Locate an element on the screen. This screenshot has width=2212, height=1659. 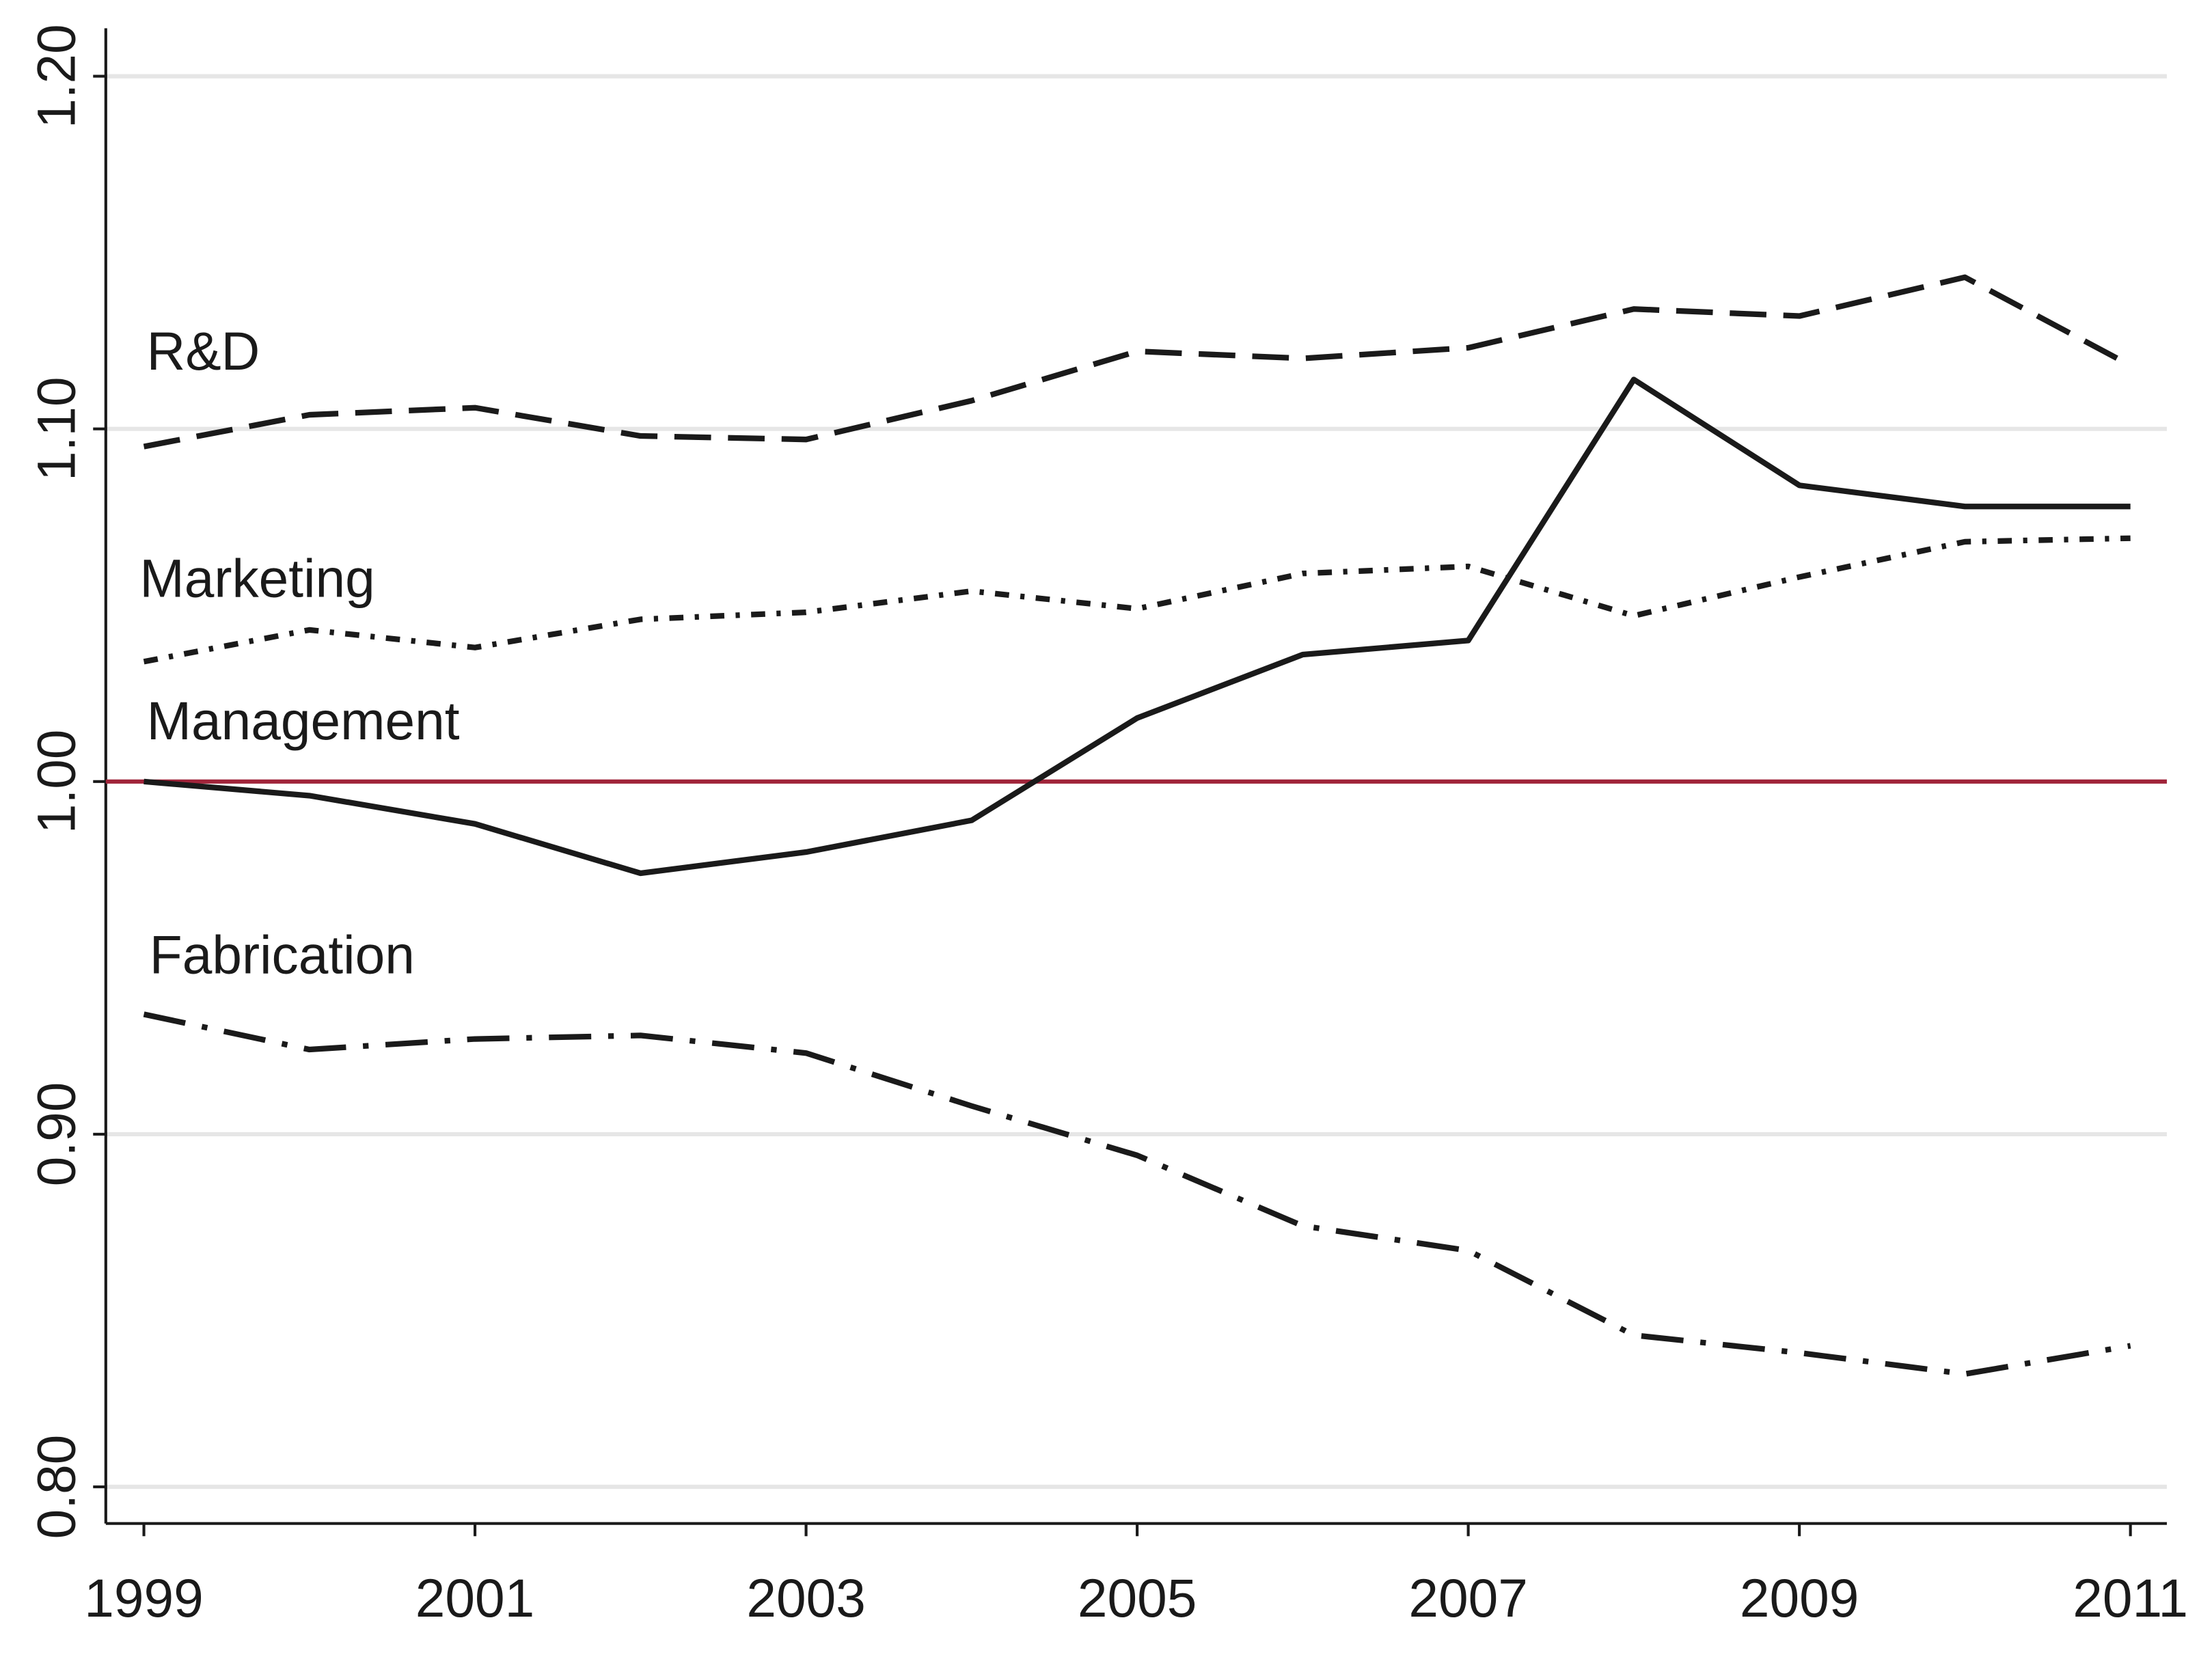
series-label: Fabrication is located at coordinates (282, 955).